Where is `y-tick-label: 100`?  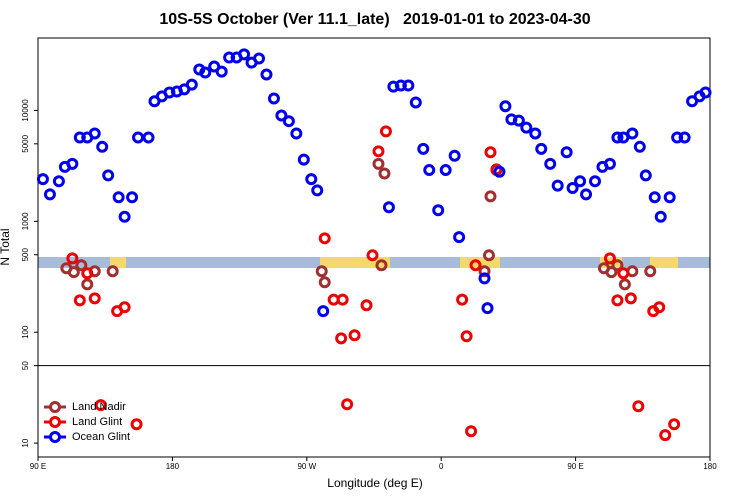
y-tick-label: 100 is located at coordinates (25, 332).